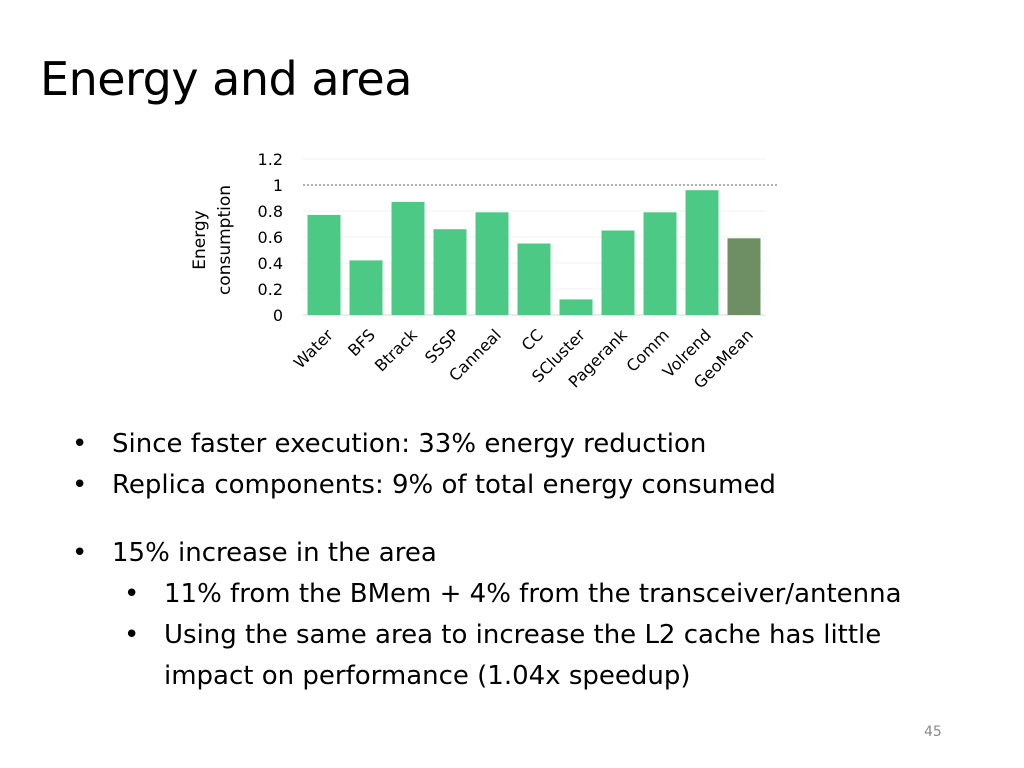 This screenshot has height=768, width=1024. I want to click on bar-water, so click(324, 264).